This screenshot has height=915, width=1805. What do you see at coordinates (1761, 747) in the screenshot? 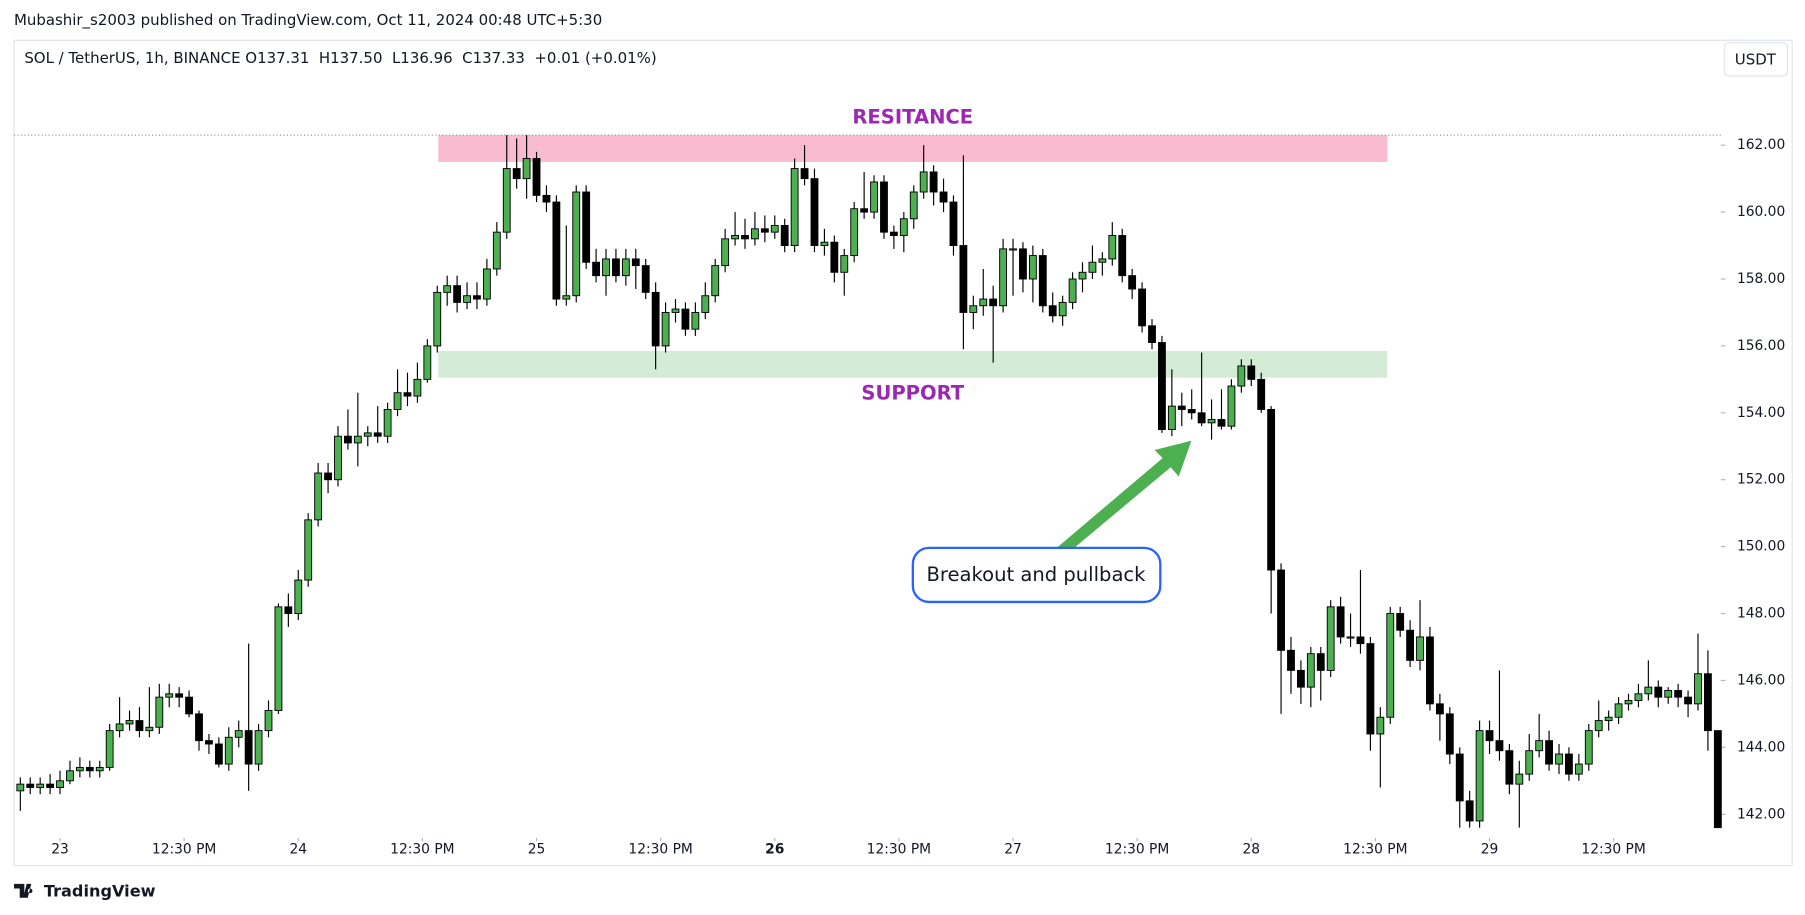
I see `y-tick-label: 144.00` at bounding box center [1761, 747].